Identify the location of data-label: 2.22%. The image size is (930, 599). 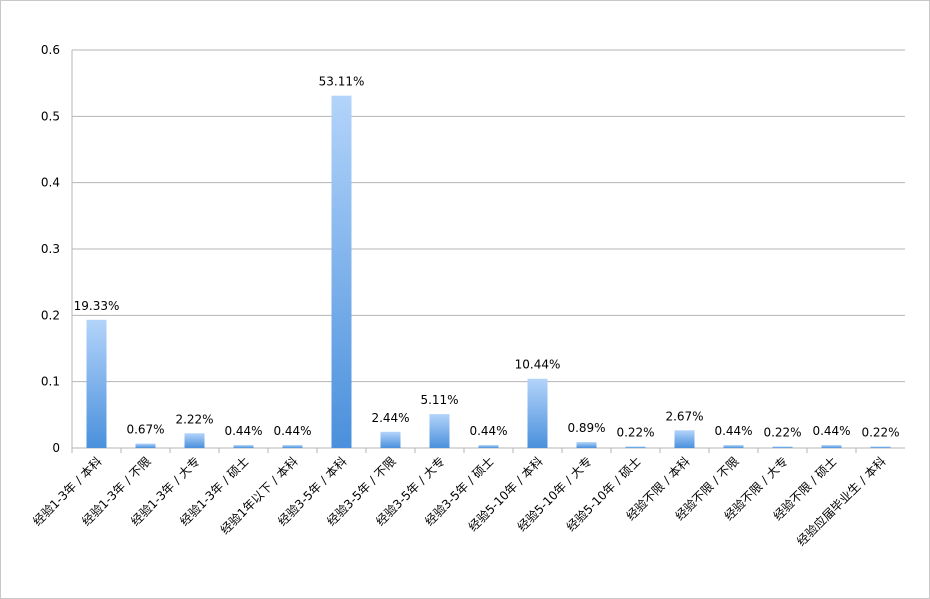
(194, 419).